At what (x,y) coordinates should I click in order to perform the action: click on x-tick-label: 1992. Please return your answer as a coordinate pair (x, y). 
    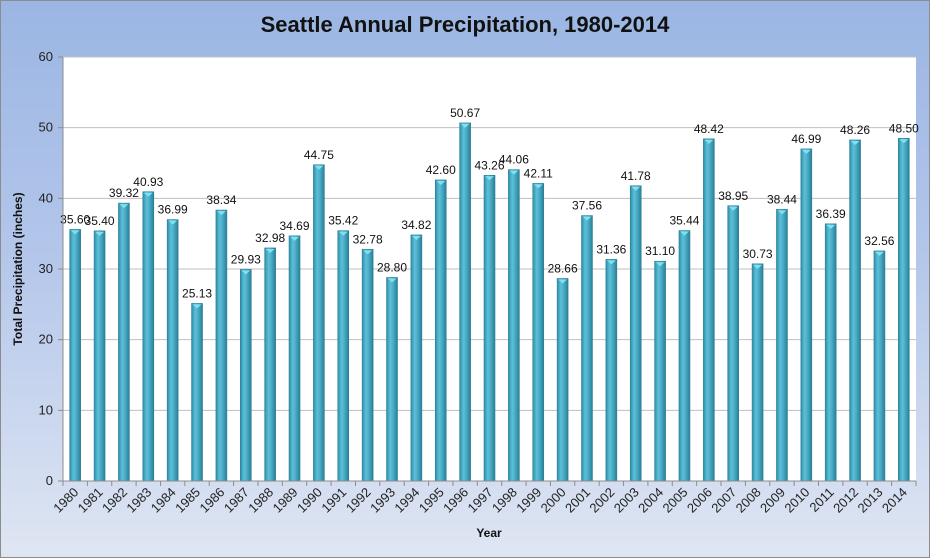
    Looking at the image, I should click on (358, 500).